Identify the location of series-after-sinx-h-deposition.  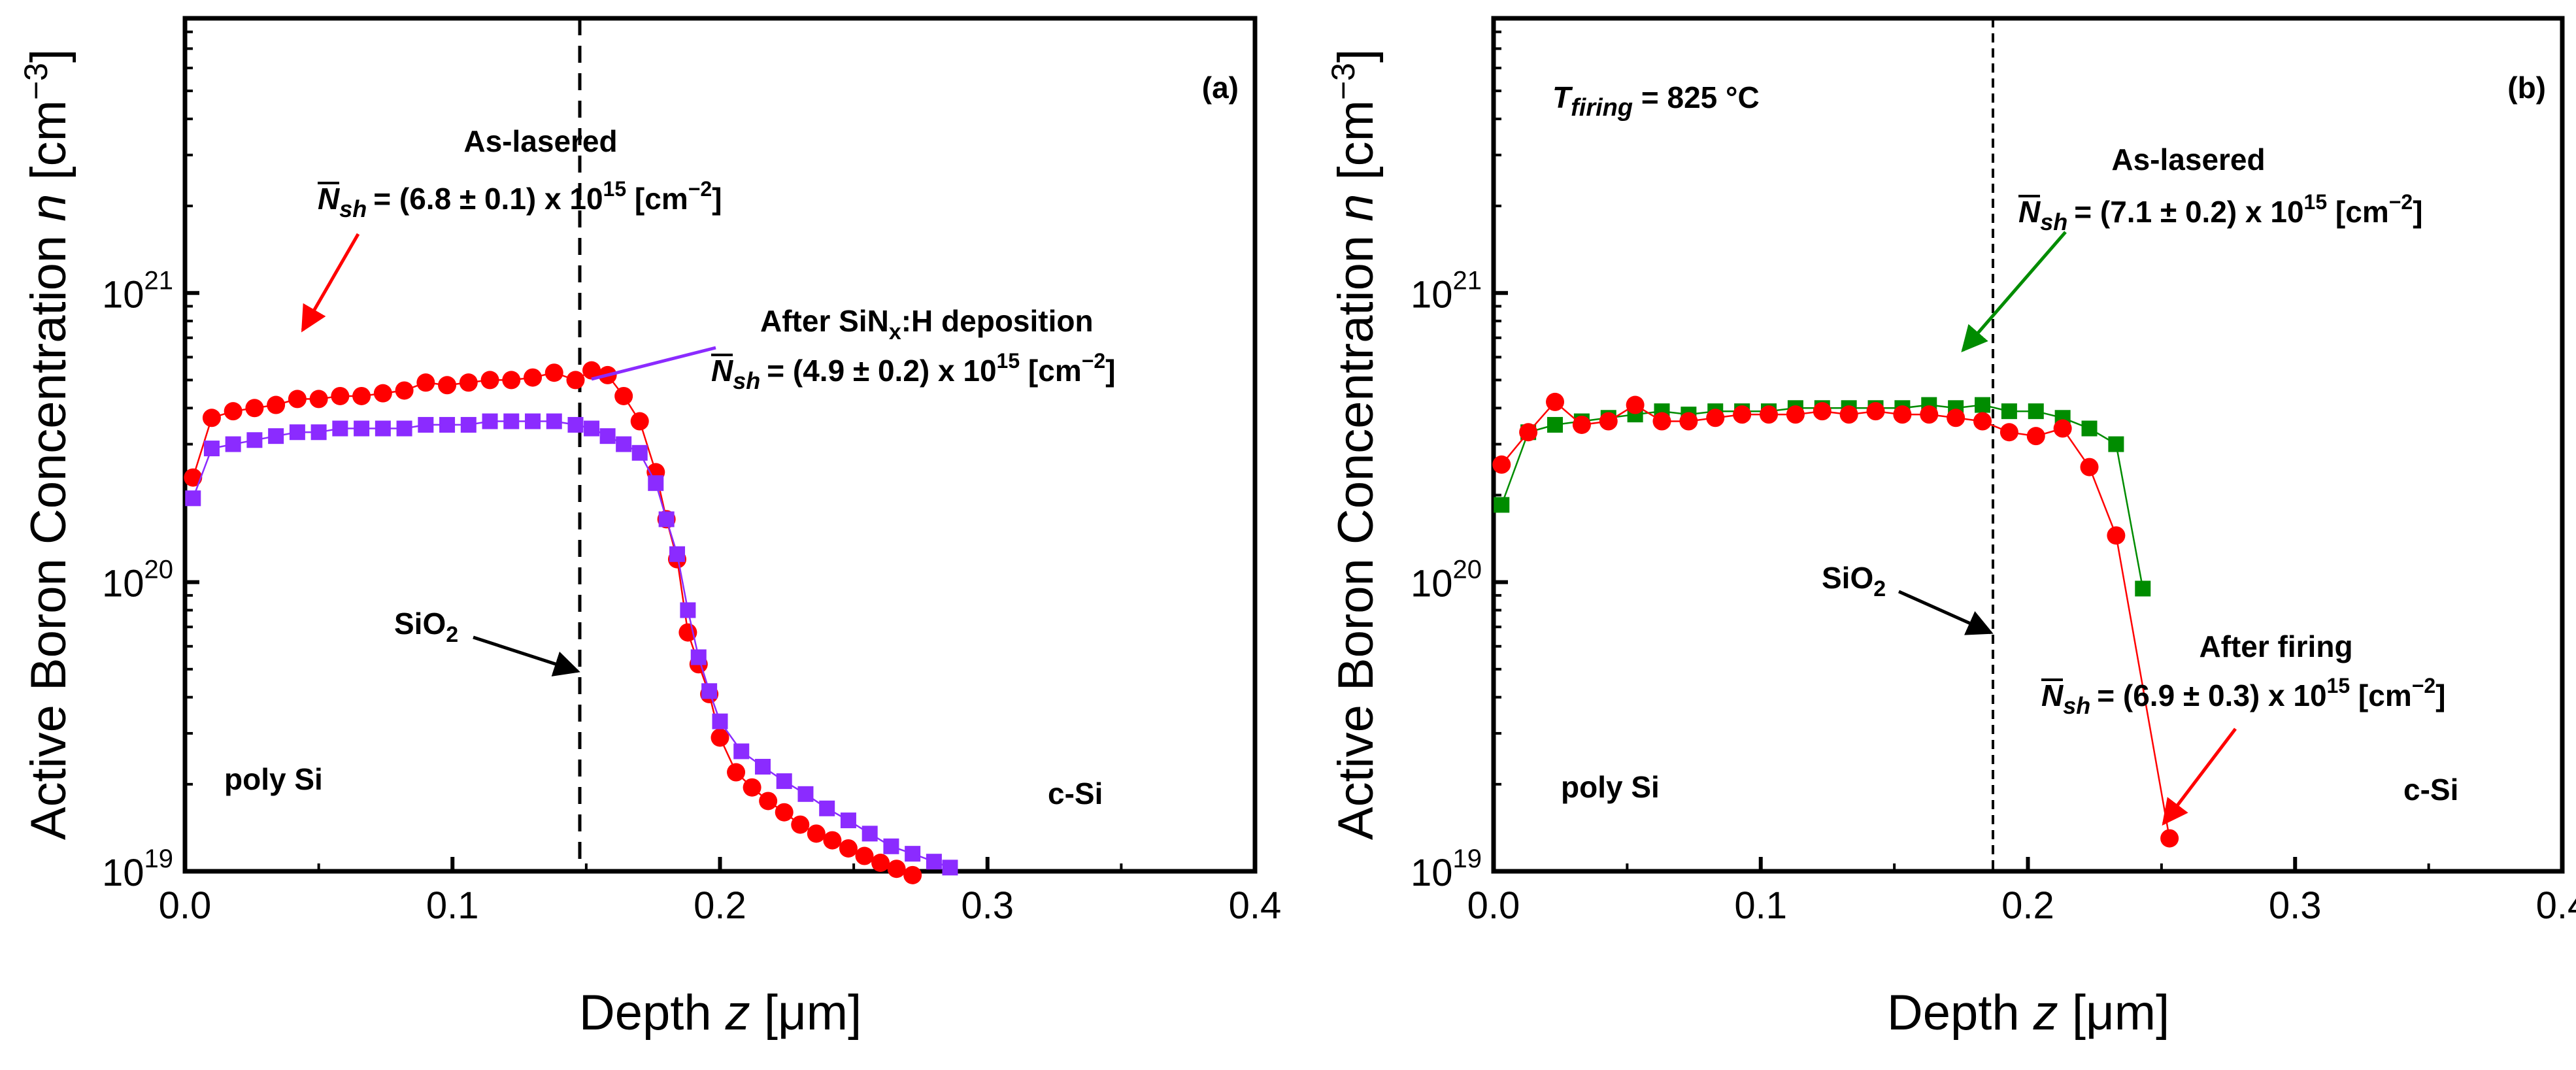
(571, 644).